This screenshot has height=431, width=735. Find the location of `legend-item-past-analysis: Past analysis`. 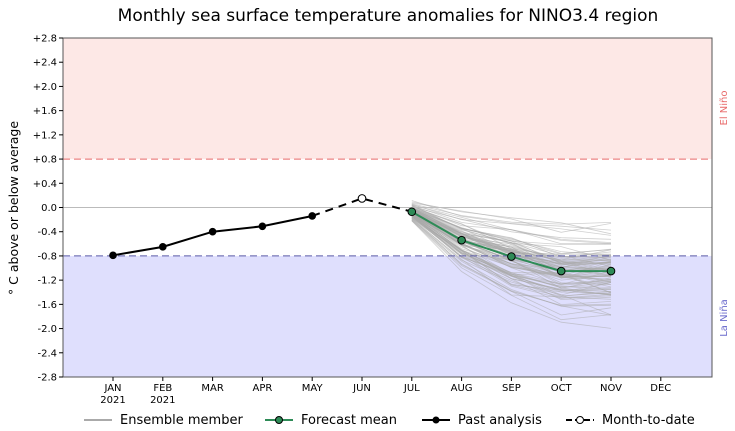

legend-item-past-analysis: Past analysis is located at coordinates (482, 420).